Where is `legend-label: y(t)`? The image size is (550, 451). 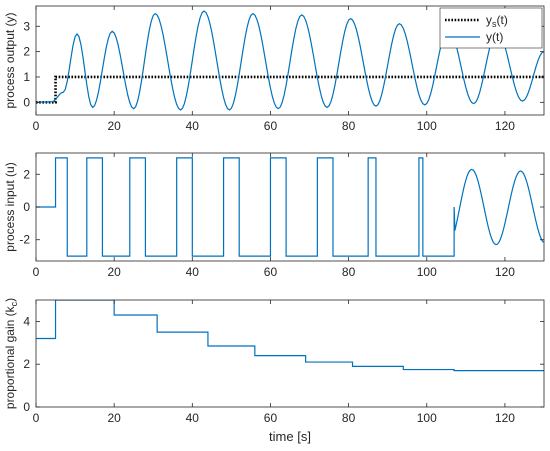
legend-label: y(t) is located at coordinates (494, 37).